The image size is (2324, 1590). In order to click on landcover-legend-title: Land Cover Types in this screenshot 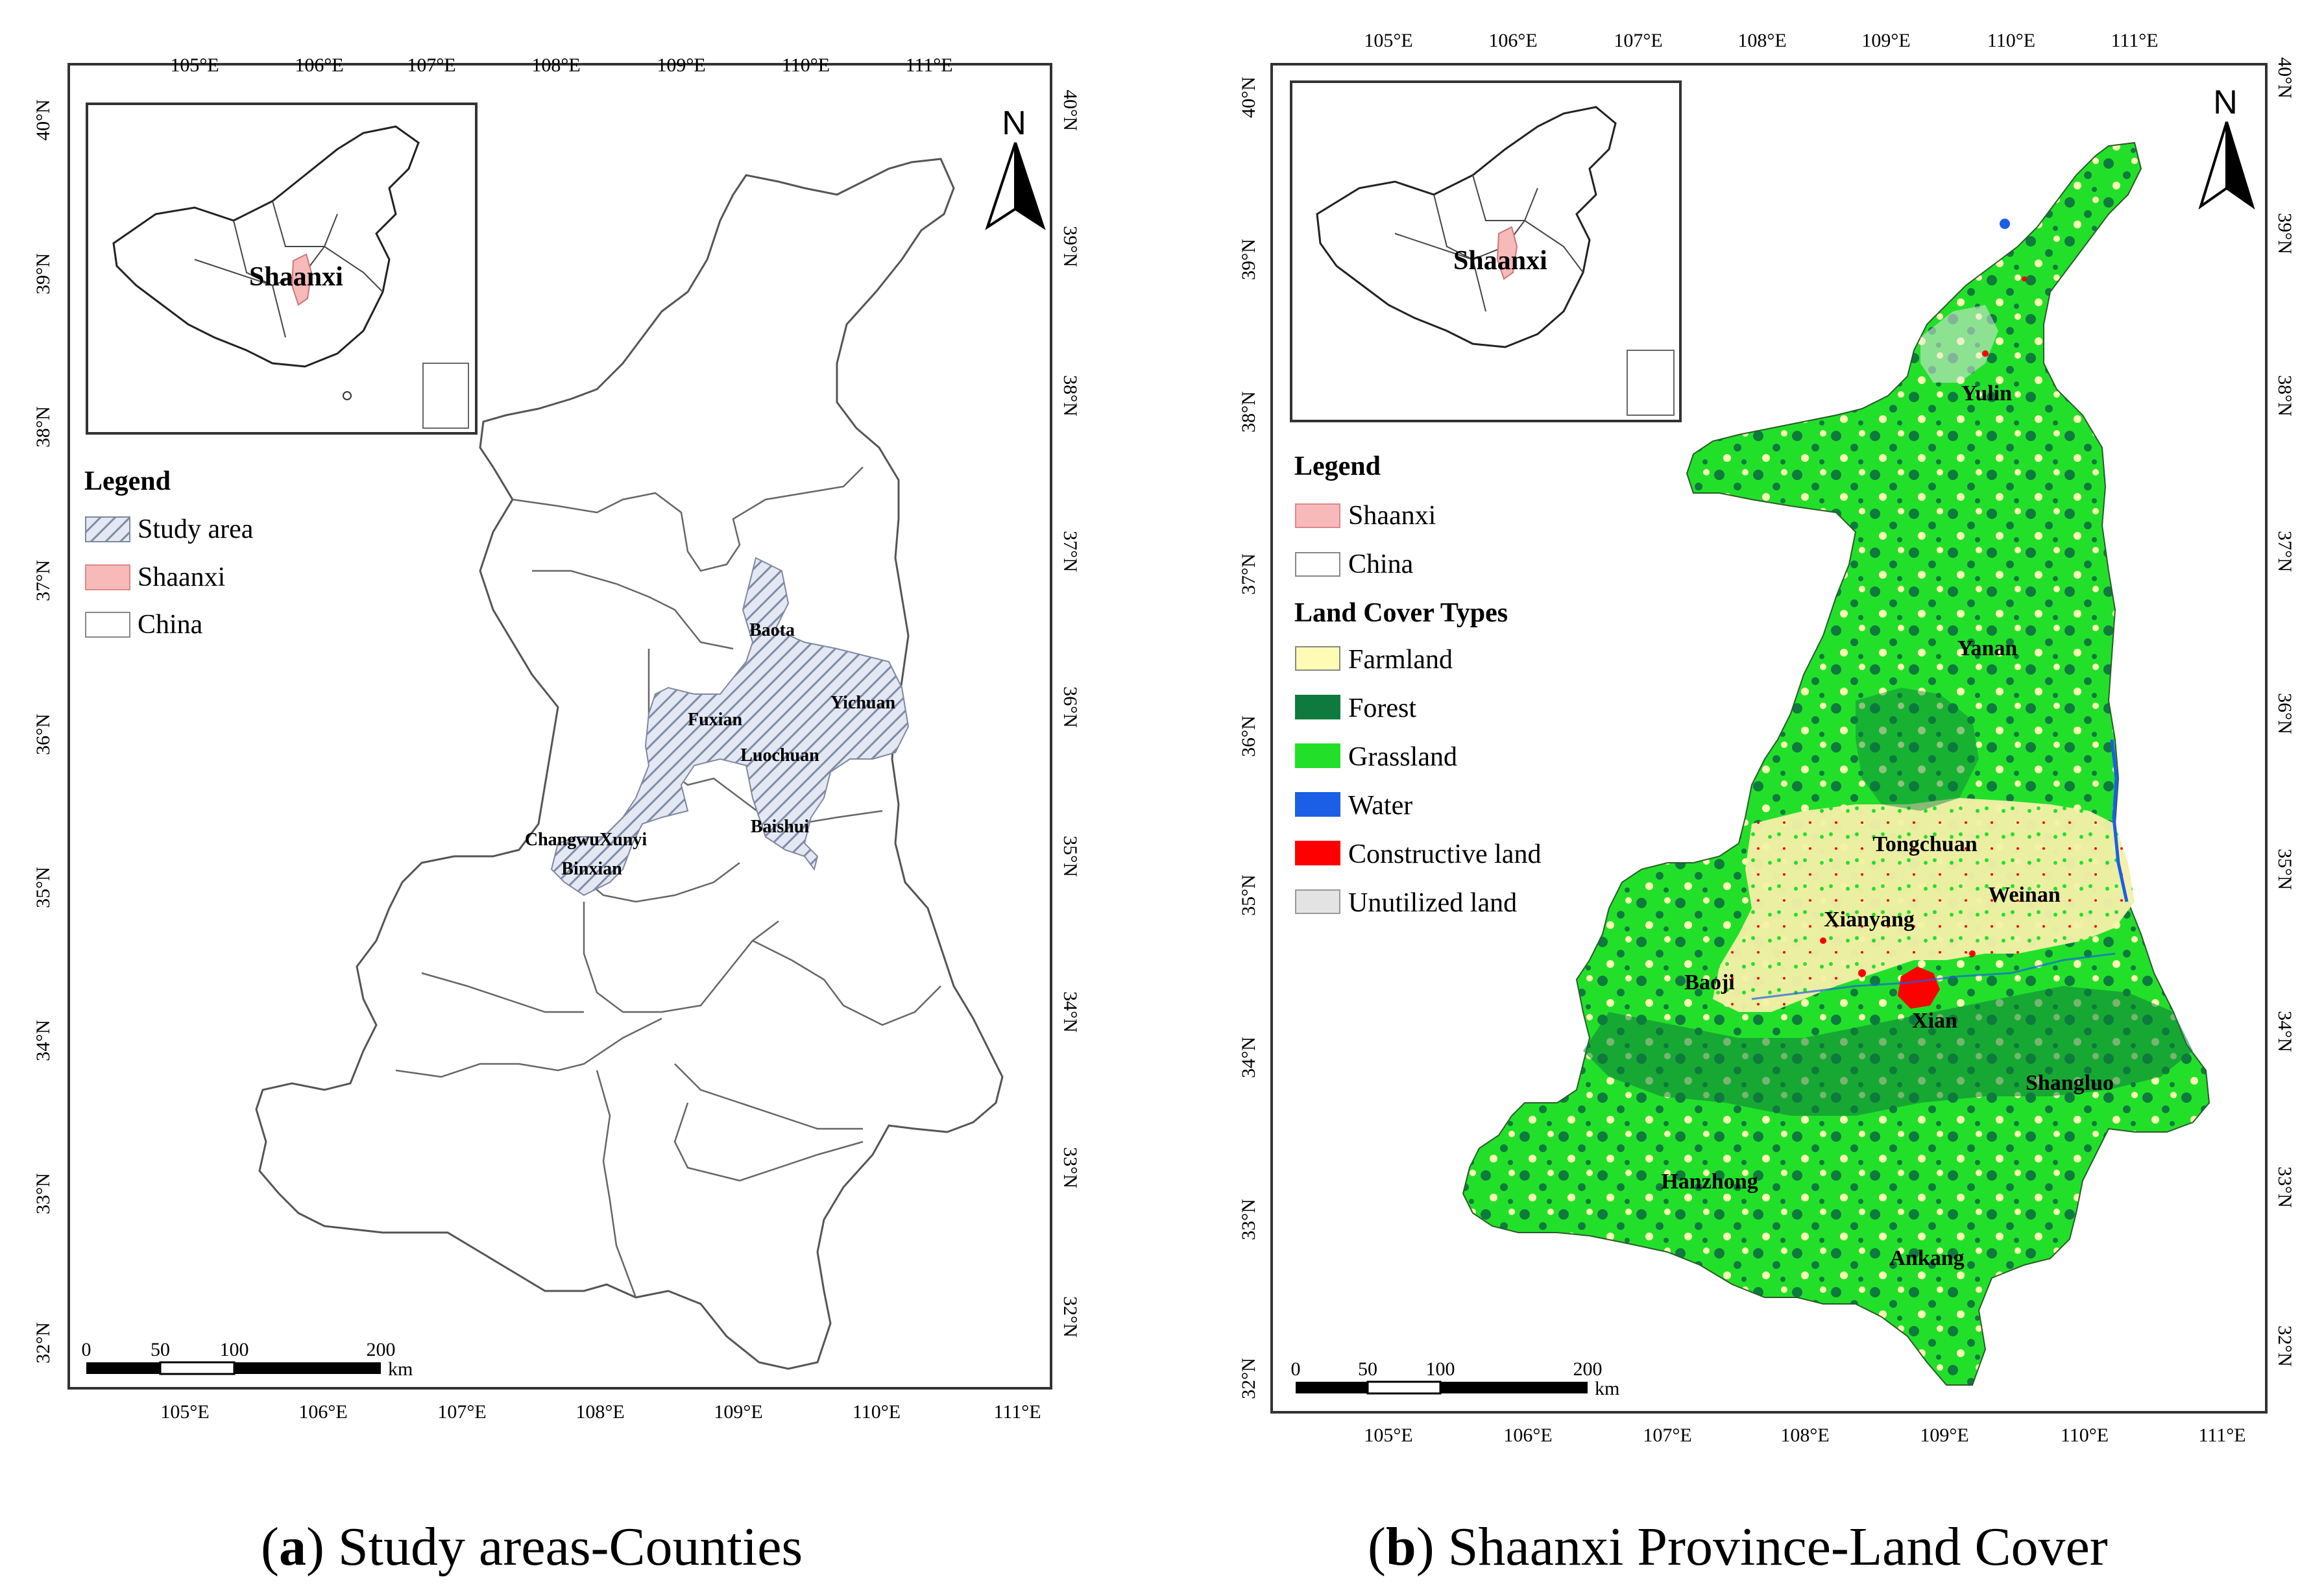, I will do `click(1401, 613)`.